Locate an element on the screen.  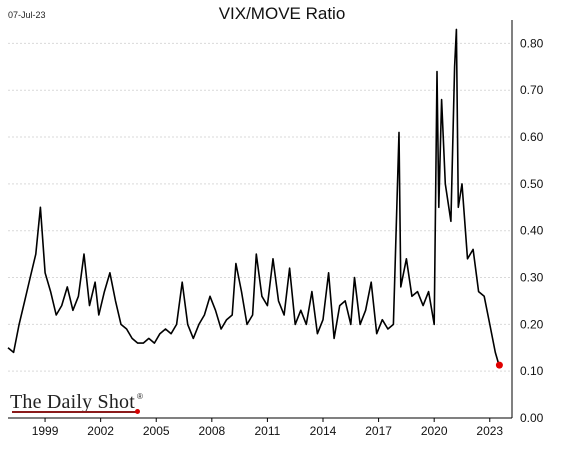
logo-registered-mark: ® is located at coordinates (140, 396).